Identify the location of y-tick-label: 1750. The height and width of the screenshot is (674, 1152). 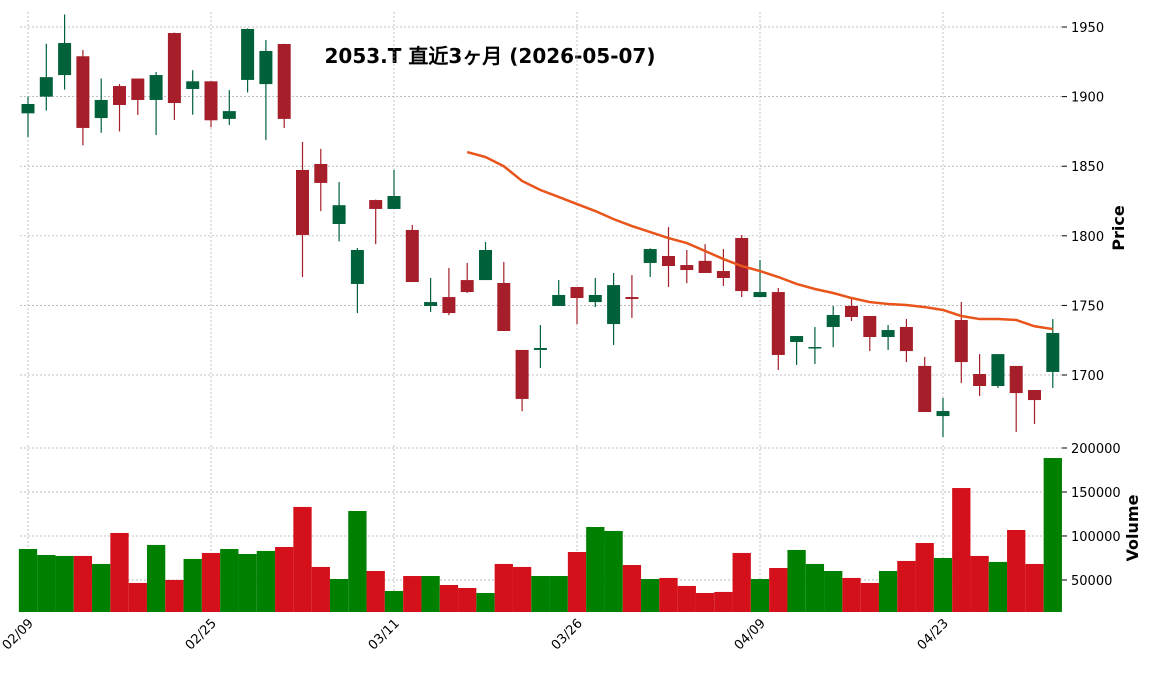
(1087, 306).